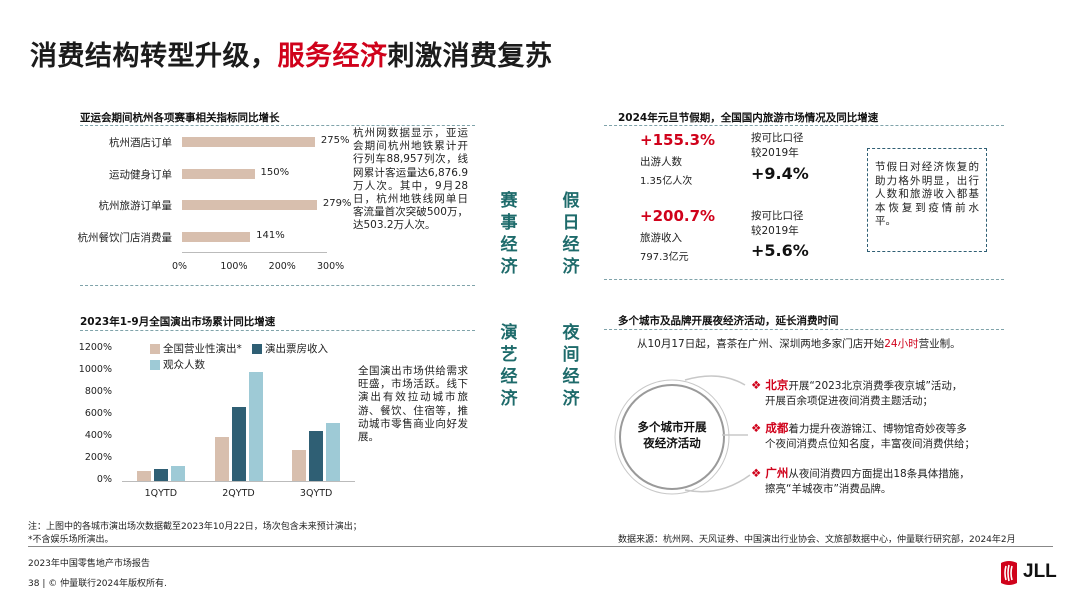  Describe the element at coordinates (661, 238) in the screenshot. I see `revenue-label: 旅游收入` at that location.